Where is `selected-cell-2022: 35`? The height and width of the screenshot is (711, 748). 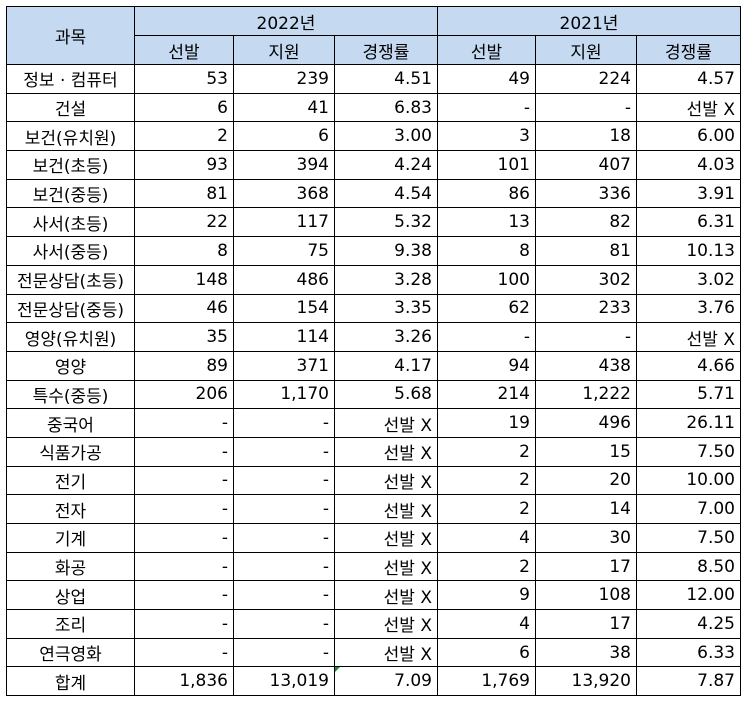
selected-cell-2022: 35 is located at coordinates (184, 337).